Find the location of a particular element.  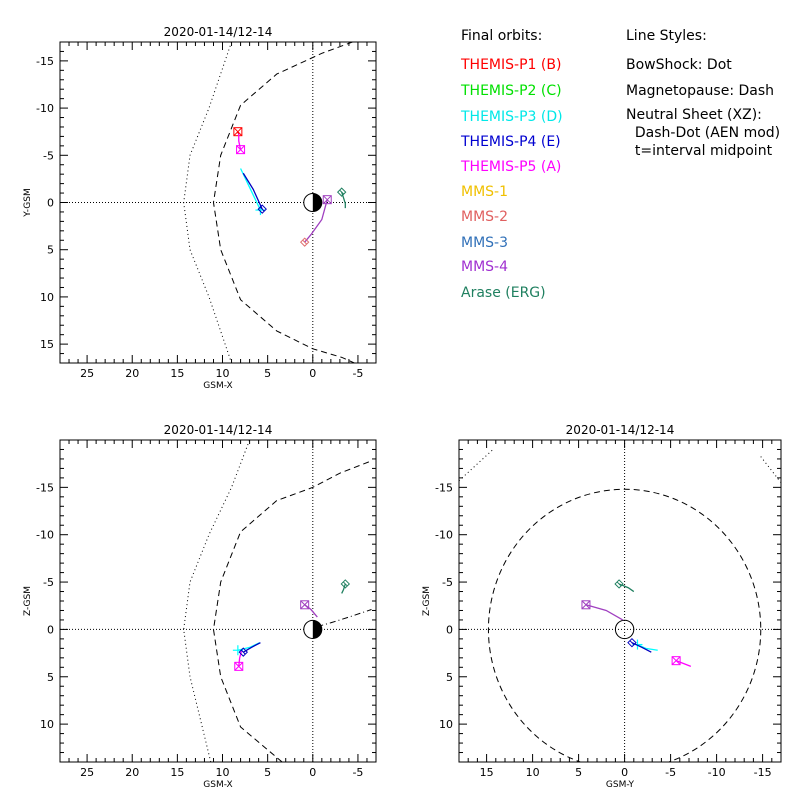

legend-item-mms-2: MMS-2 is located at coordinates (485, 217).